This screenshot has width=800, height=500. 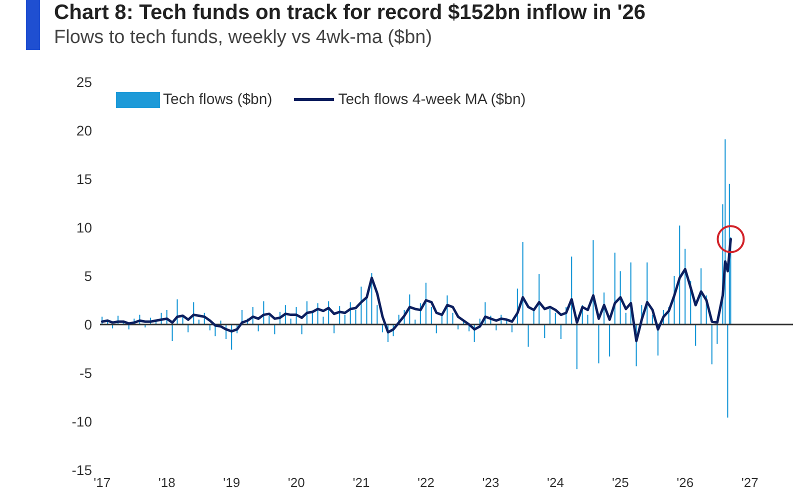 I want to click on x-tick-label: '19, so click(x=231, y=482).